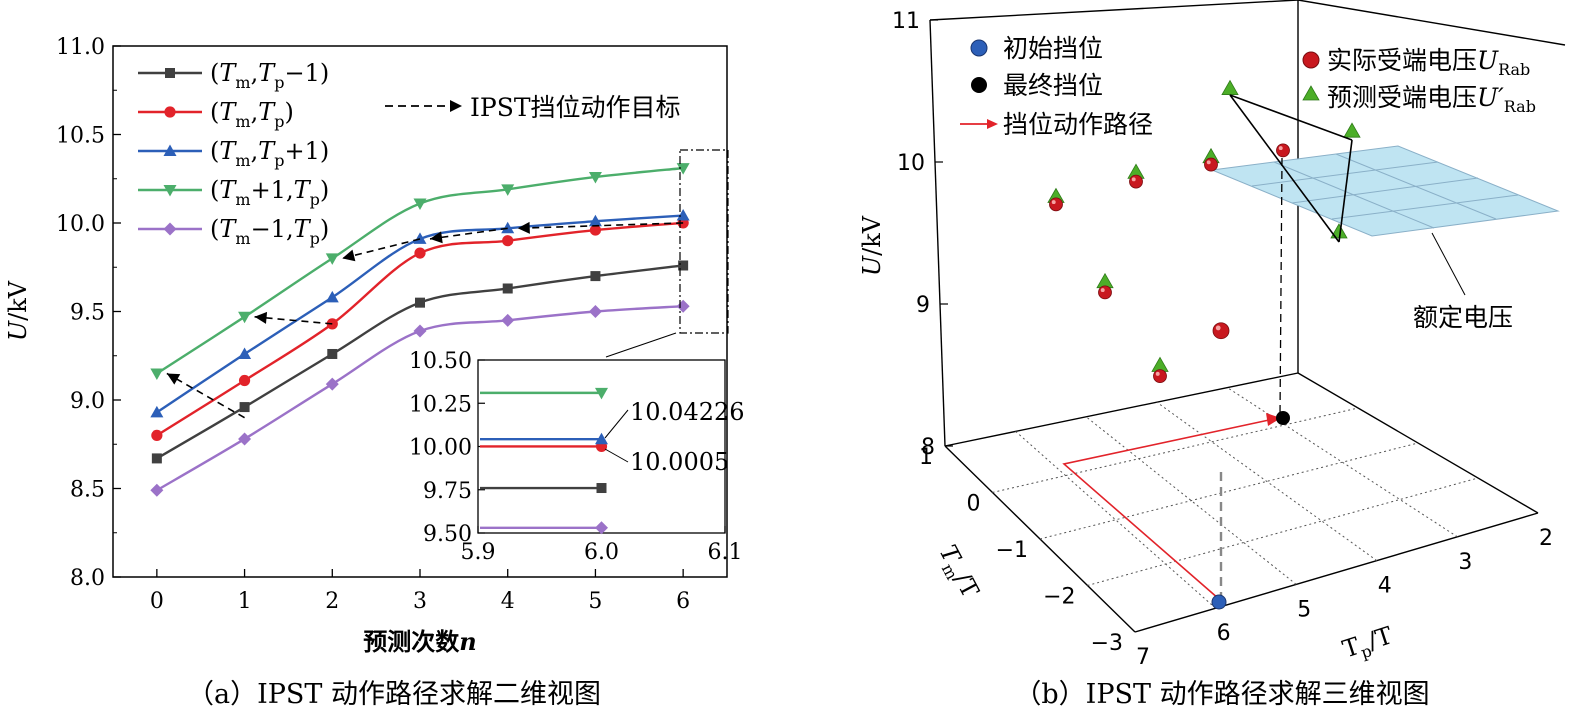 This screenshot has width=1574, height=716. I want to click on inset-y-tick-label: 10.50, so click(440, 361).